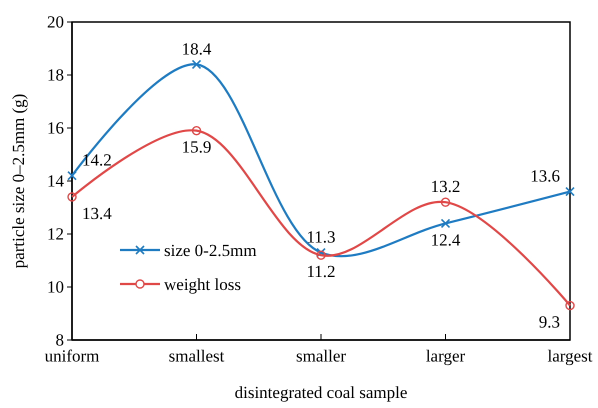 Image resolution: width=598 pixels, height=408 pixels. What do you see at coordinates (210, 250) in the screenshot?
I see `legend-label: size 0-2.5mm` at bounding box center [210, 250].